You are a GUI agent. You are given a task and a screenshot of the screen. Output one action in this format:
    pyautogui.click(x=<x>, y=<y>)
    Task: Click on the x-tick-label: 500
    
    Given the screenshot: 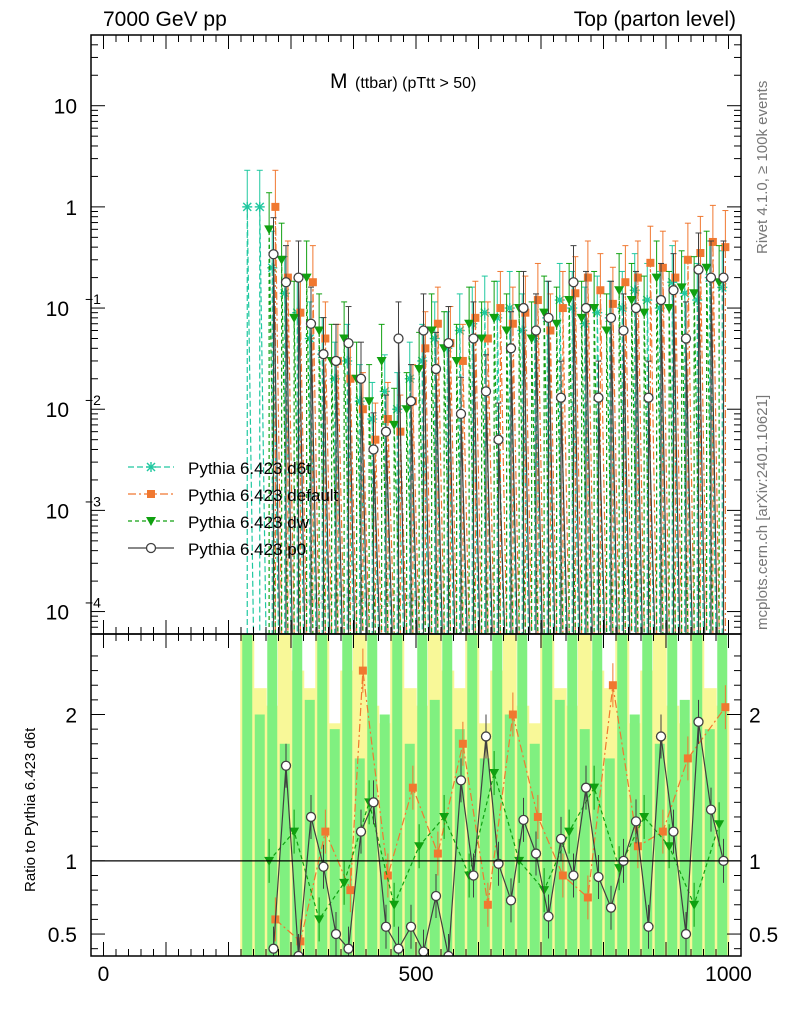 What is the action you would take?
    pyautogui.click(x=415, y=974)
    